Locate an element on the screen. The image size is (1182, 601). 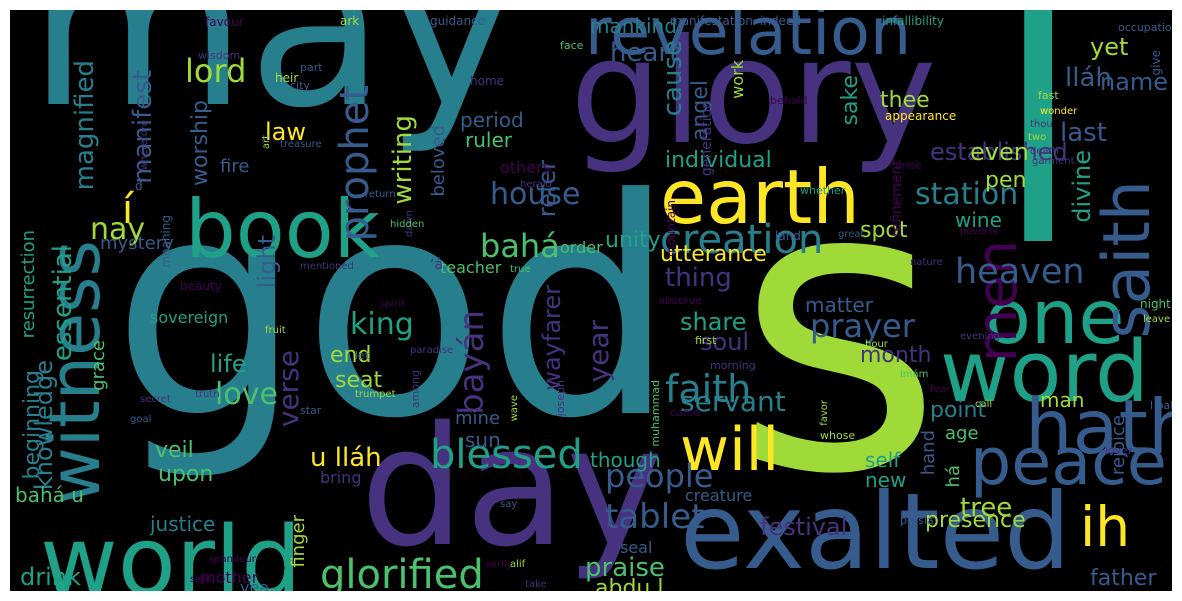
word-113: sovereign is located at coordinates (189, 317).